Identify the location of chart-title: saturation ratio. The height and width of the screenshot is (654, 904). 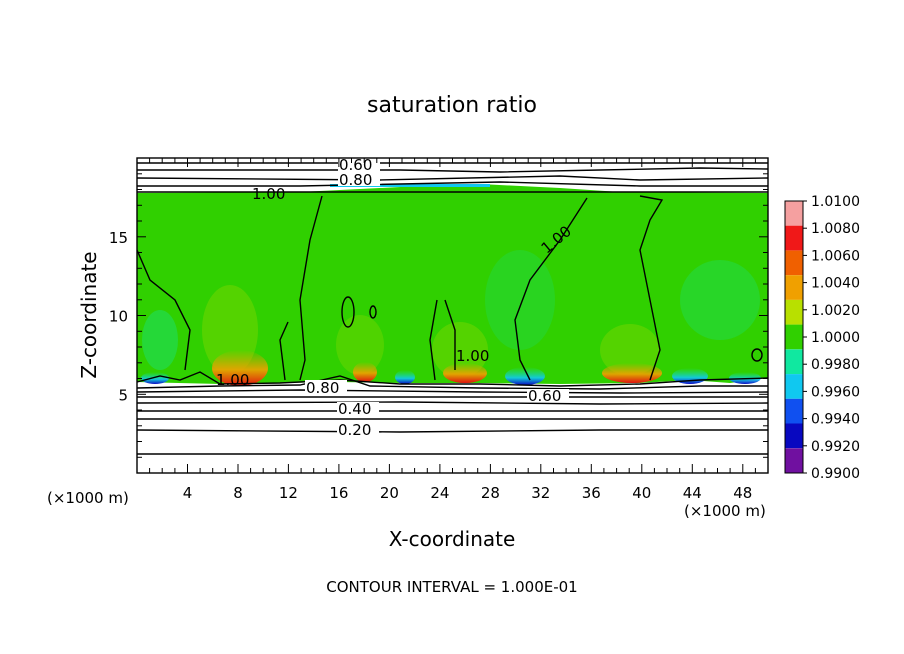
(452, 105).